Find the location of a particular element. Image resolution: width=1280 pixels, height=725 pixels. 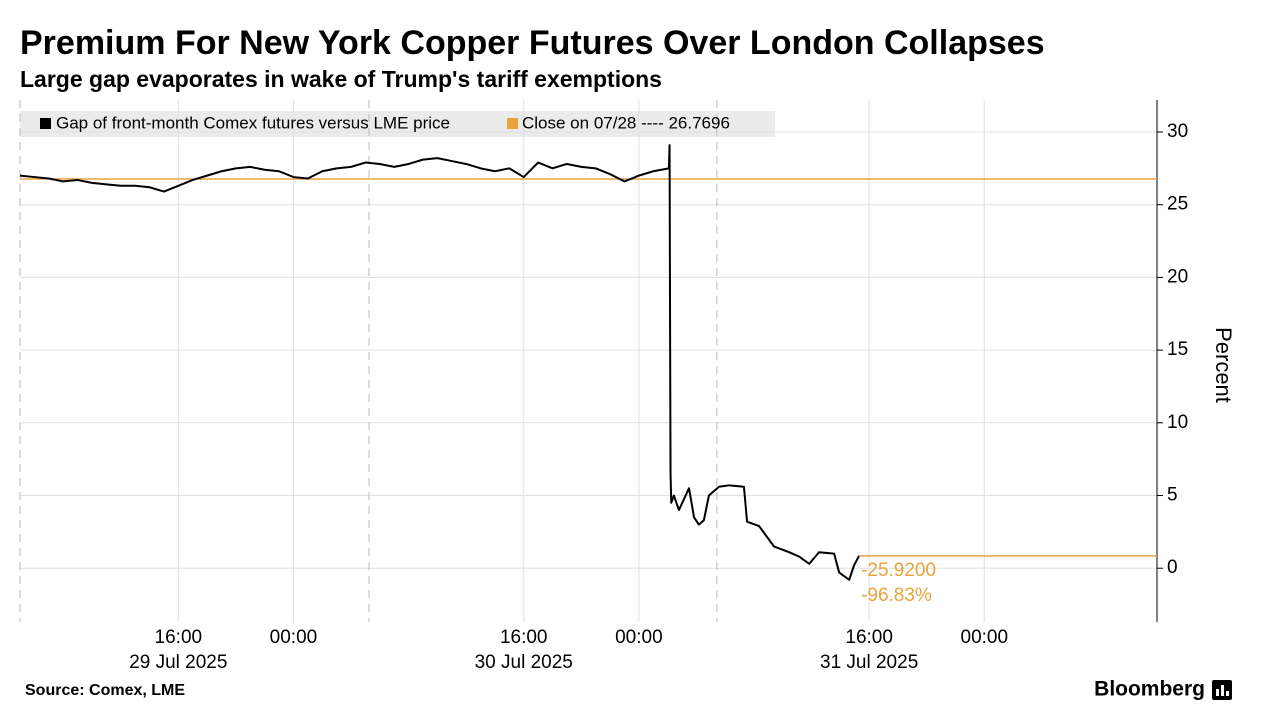

y-tick-label: 15 is located at coordinates (1177, 349).